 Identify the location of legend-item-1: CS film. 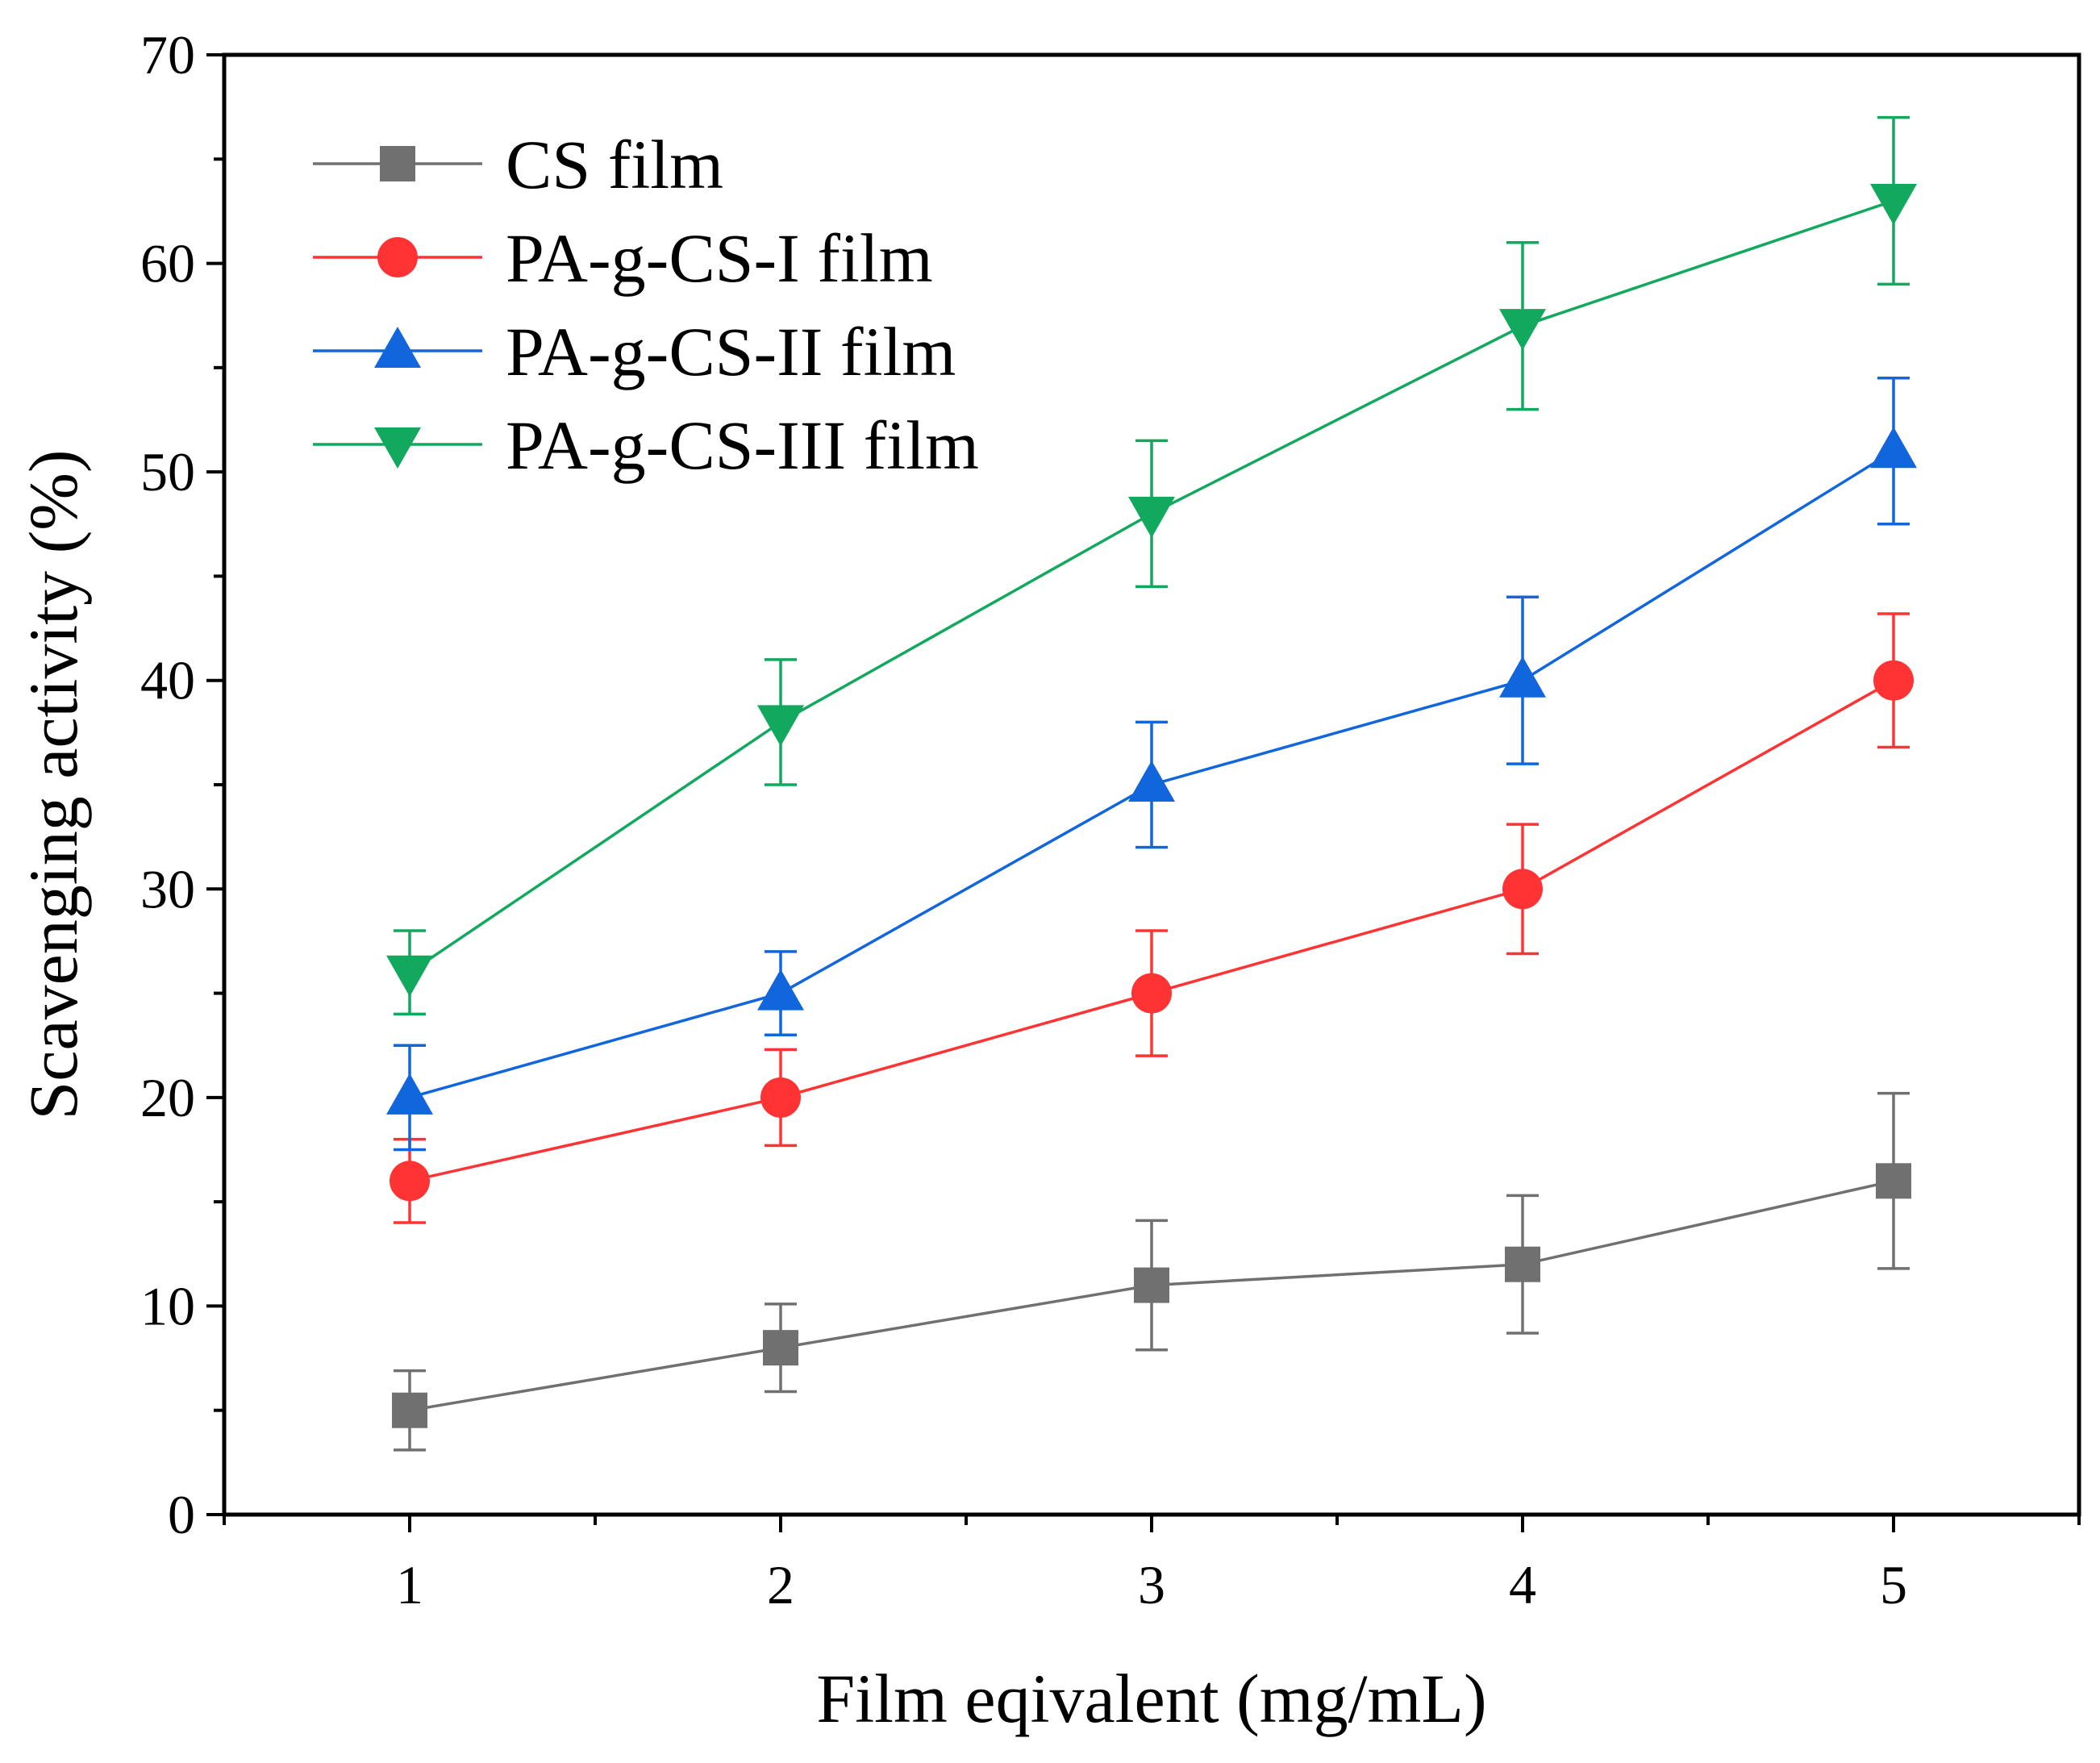
(518, 165).